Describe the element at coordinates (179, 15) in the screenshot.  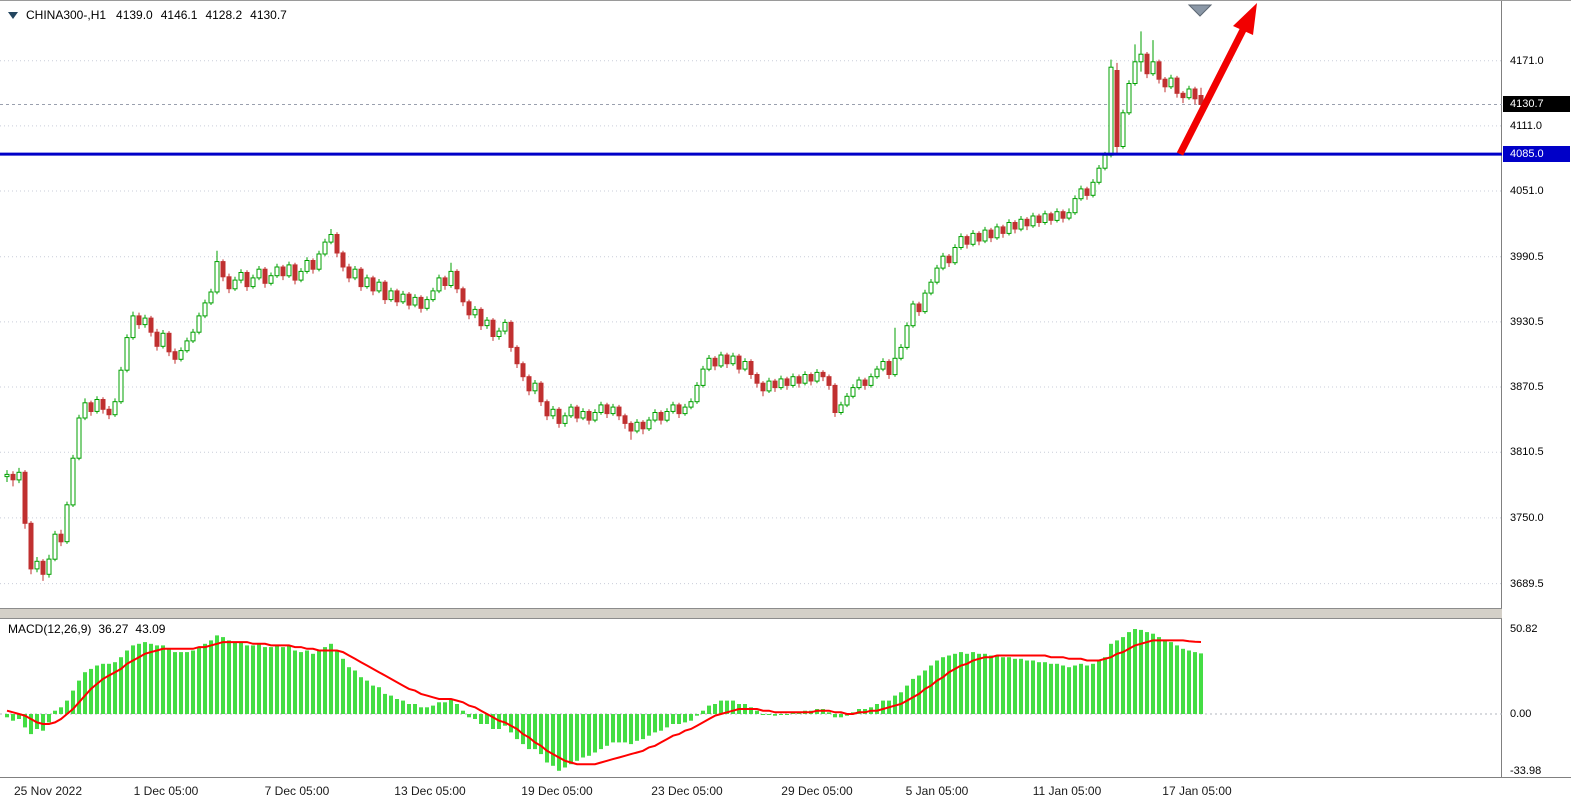
I see `bar-high-value: 4146.1` at that location.